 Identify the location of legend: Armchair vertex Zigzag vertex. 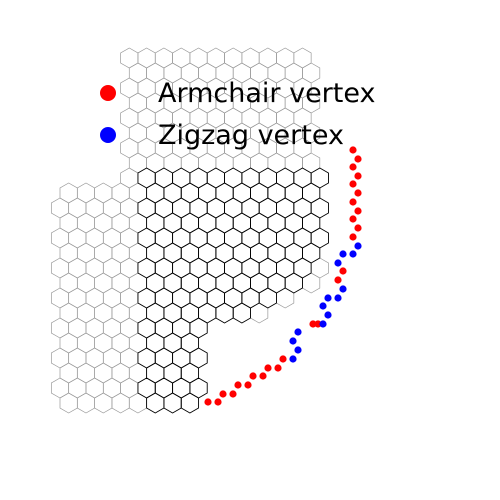
(237, 114).